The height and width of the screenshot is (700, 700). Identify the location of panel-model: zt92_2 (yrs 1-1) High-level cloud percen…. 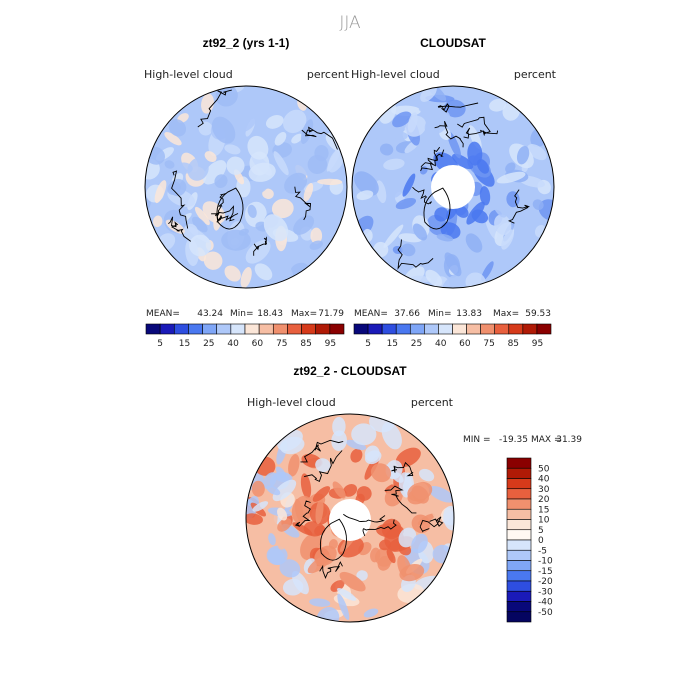
(247, 192).